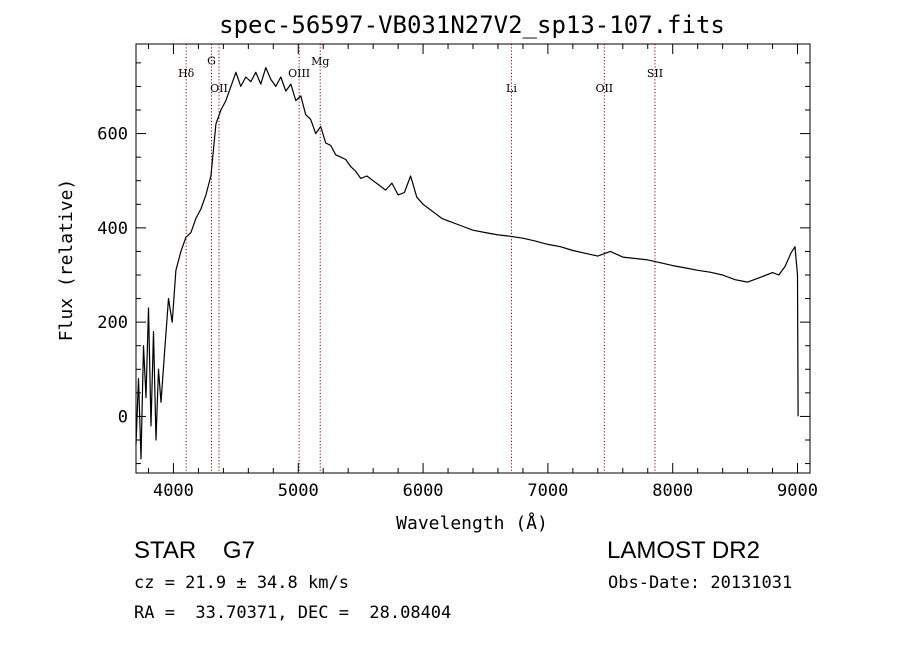  What do you see at coordinates (112, 323) in the screenshot?
I see `y-tick-label: 200` at bounding box center [112, 323].